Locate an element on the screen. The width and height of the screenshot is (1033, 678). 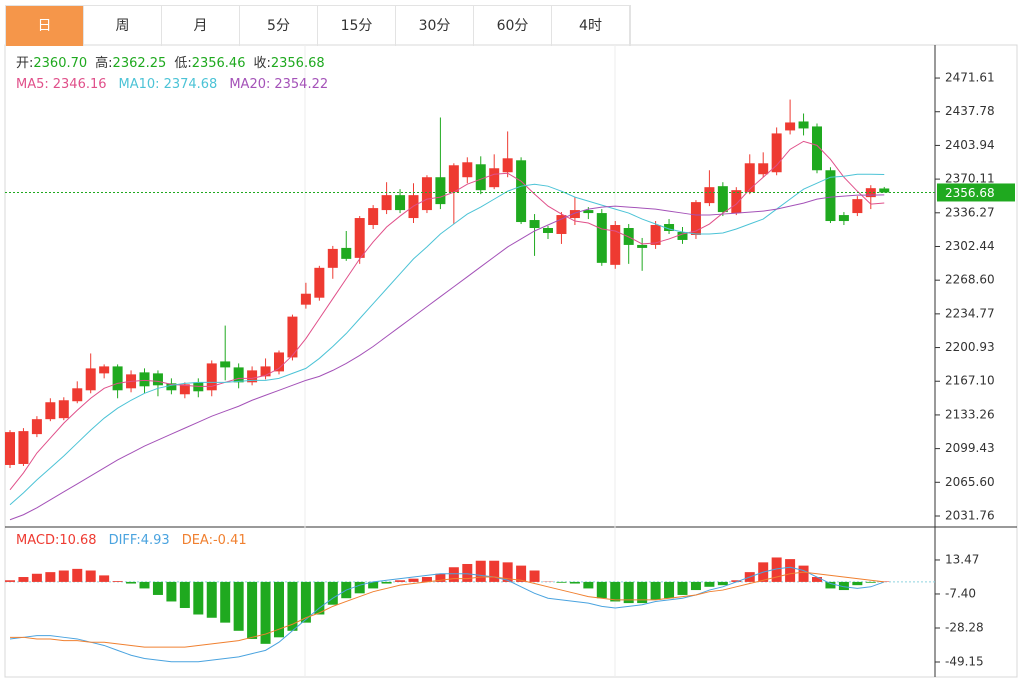
period-tab: 4时 is located at coordinates (591, 26).